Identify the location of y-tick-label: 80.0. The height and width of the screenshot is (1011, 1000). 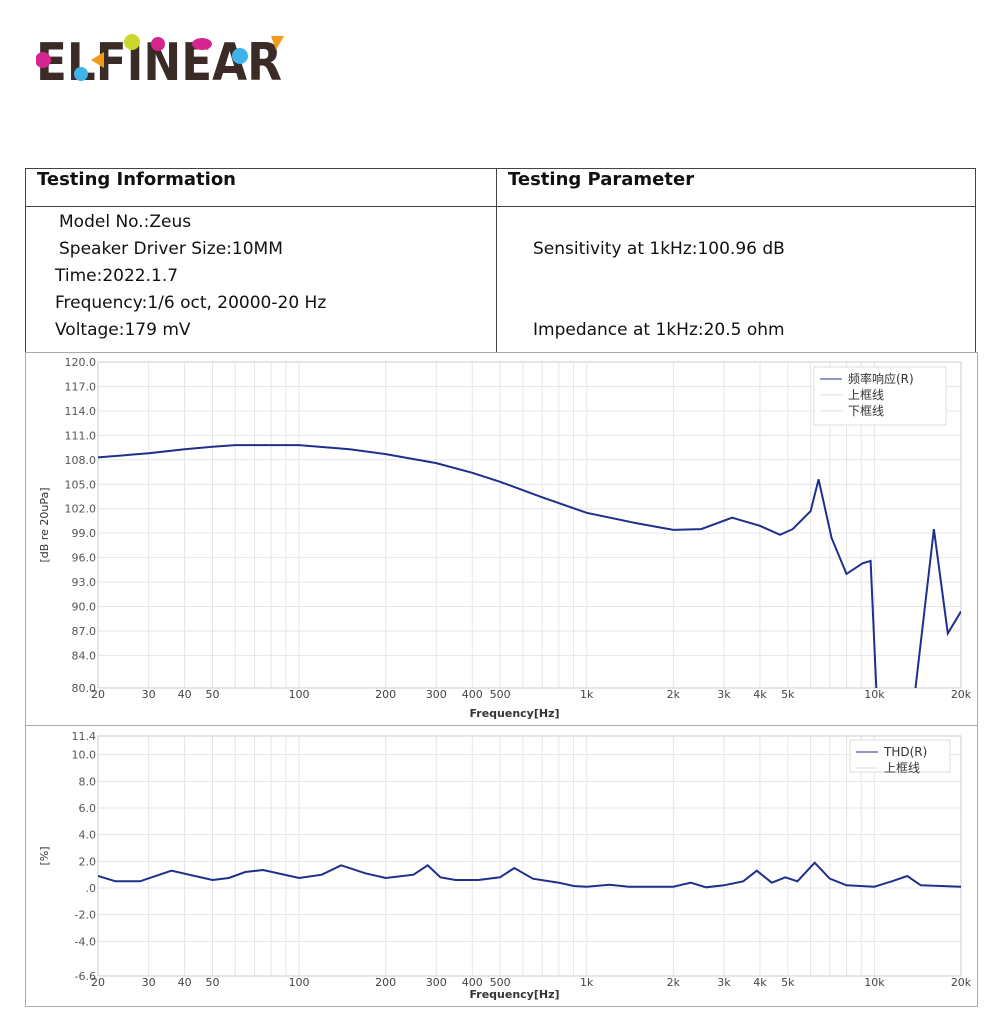
(84, 688).